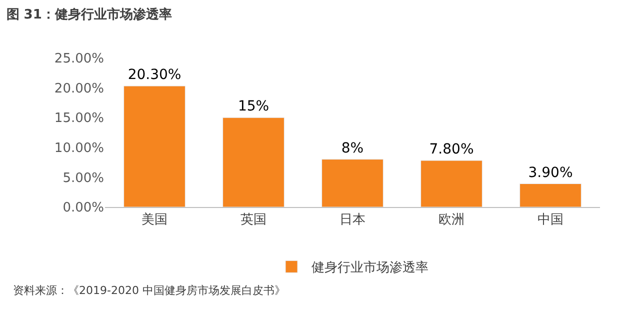  What do you see at coordinates (79, 88) in the screenshot?
I see `y-tick-label: 20.00%` at bounding box center [79, 88].